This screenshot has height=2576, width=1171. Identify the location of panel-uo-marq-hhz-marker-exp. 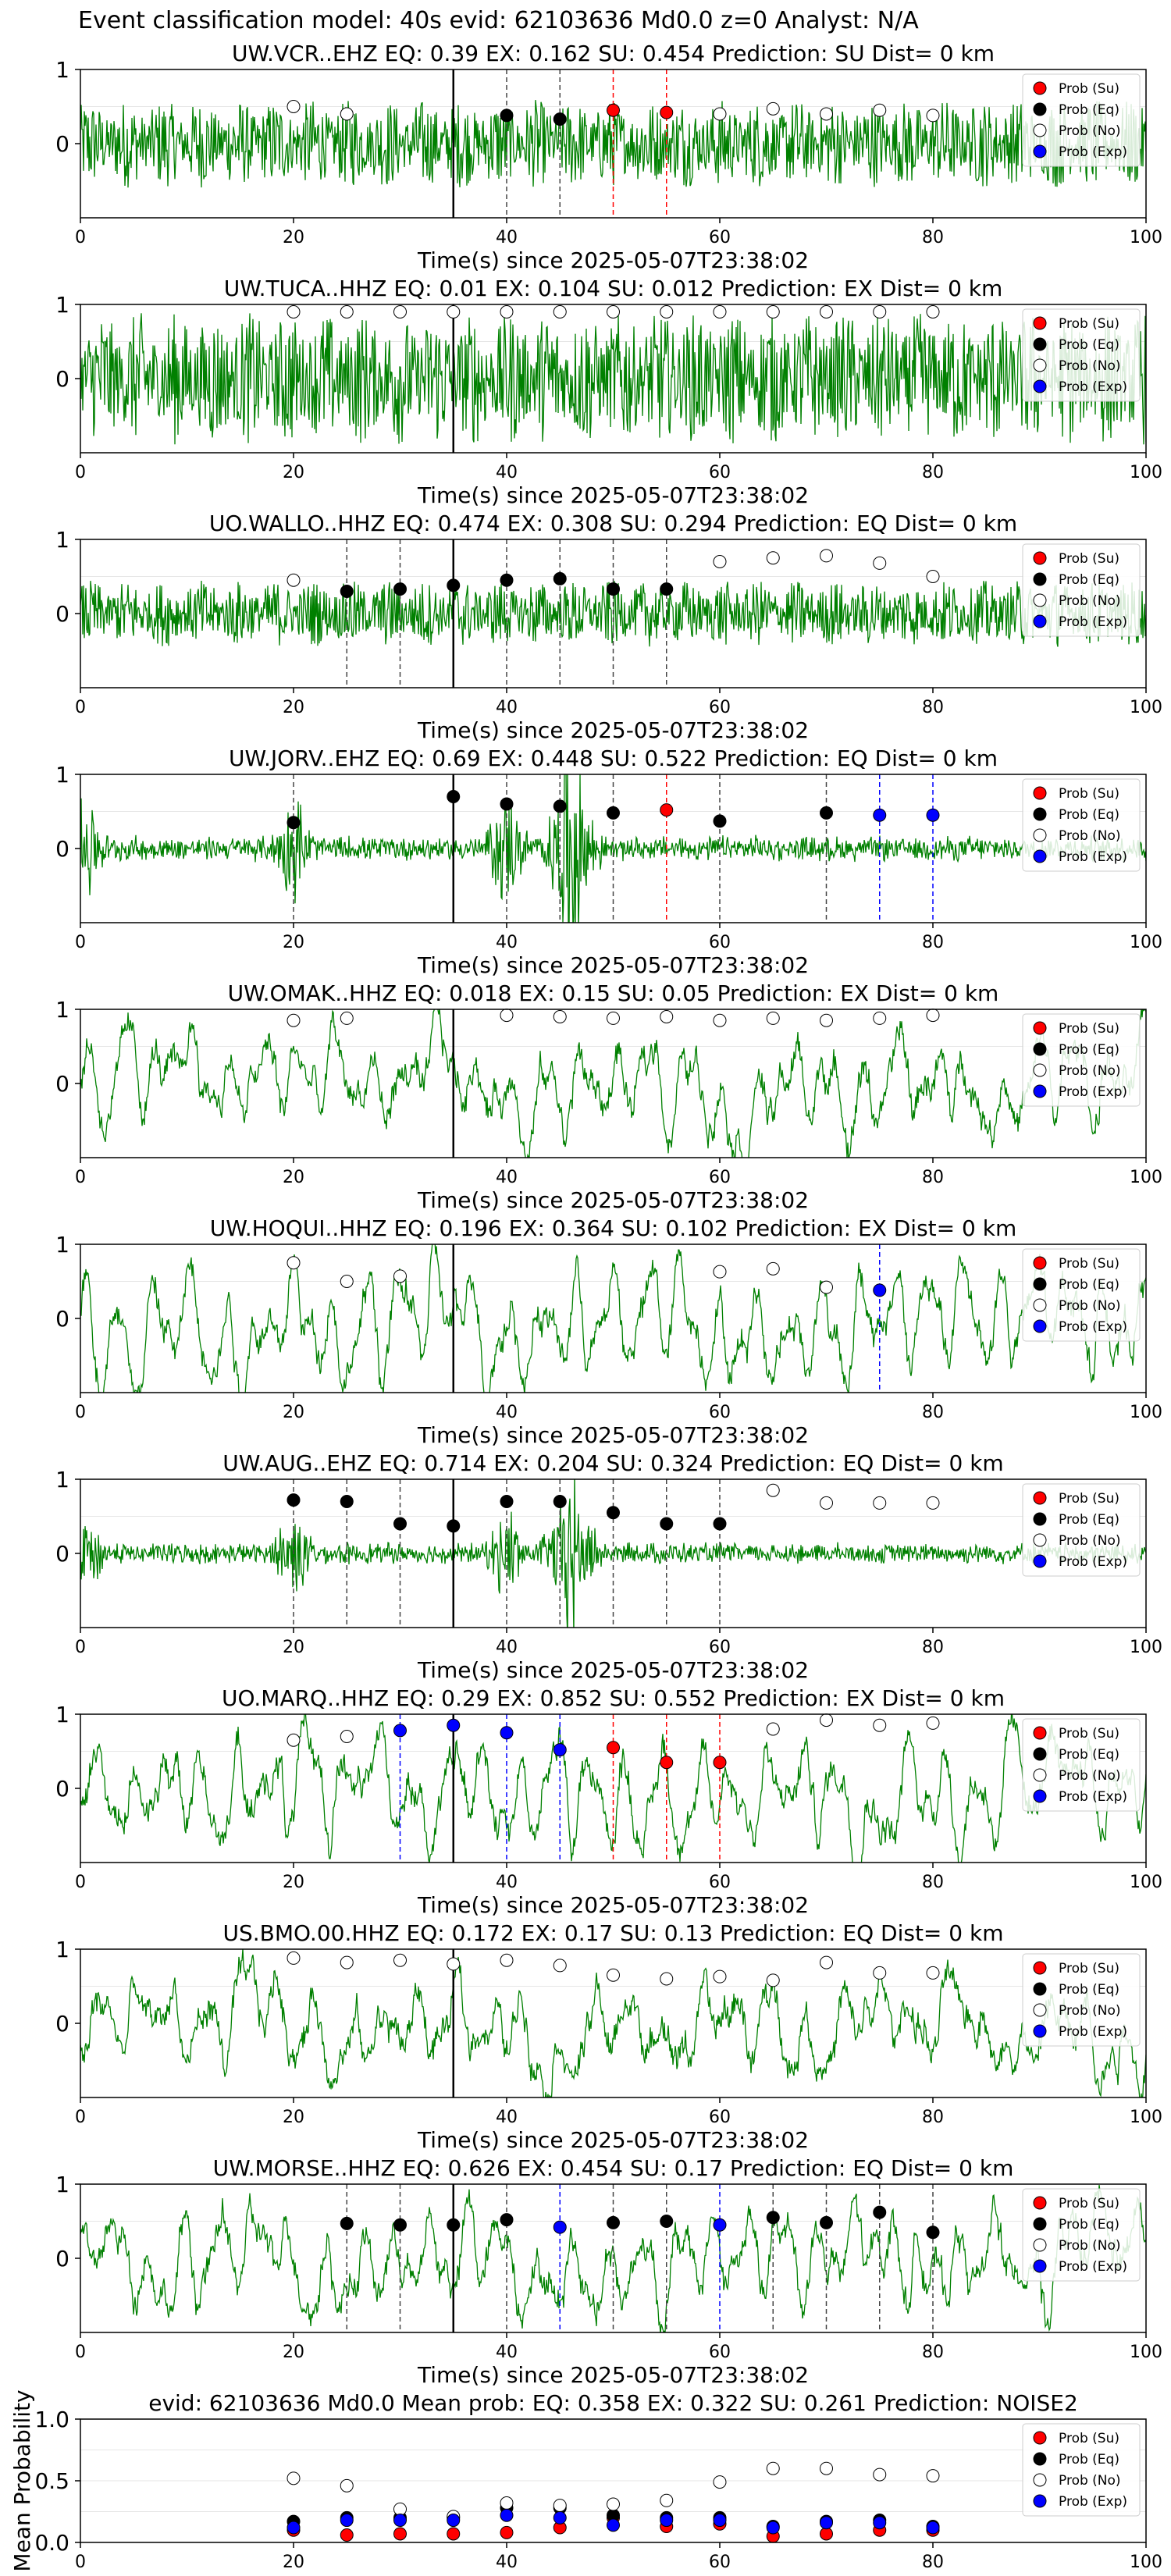
(507, 1733).